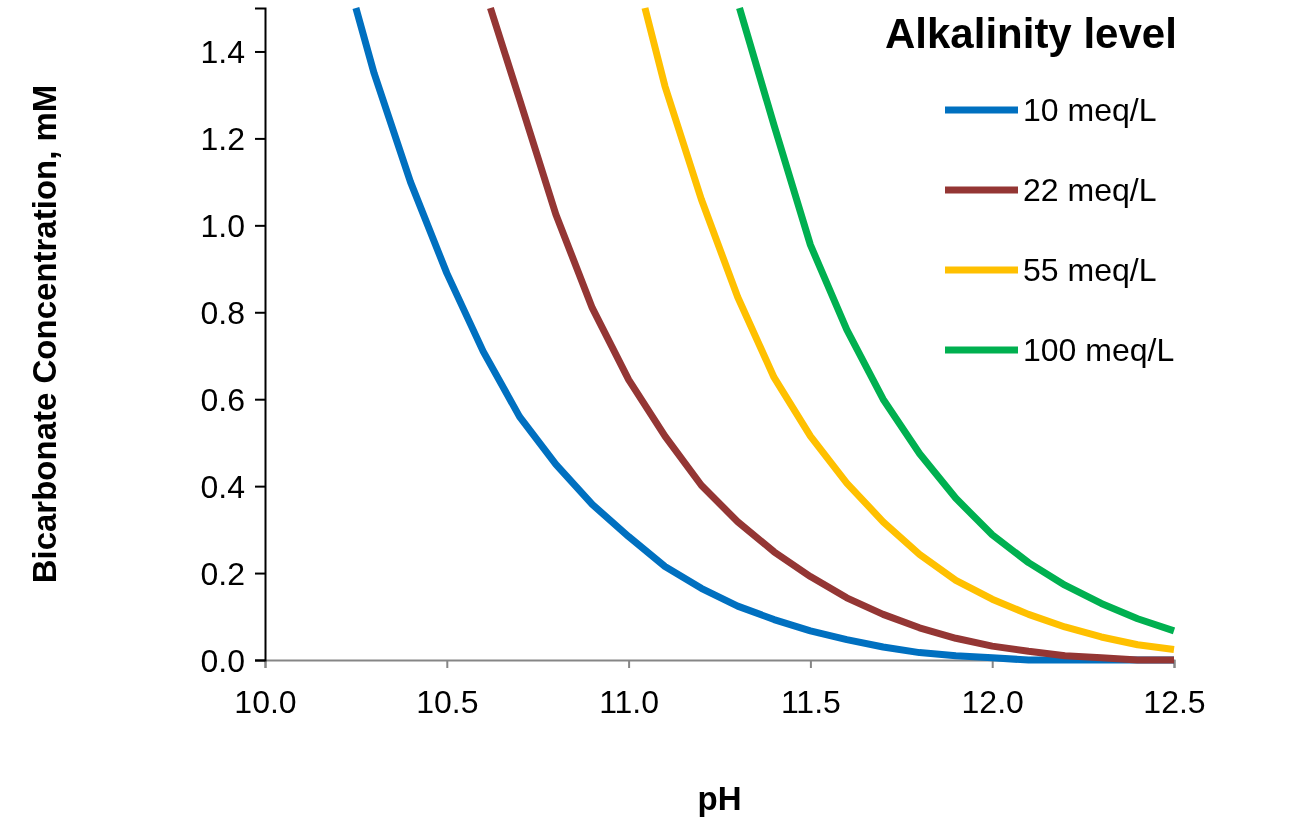  What do you see at coordinates (222, 226) in the screenshot?
I see `y-tick-label: 1.0` at bounding box center [222, 226].